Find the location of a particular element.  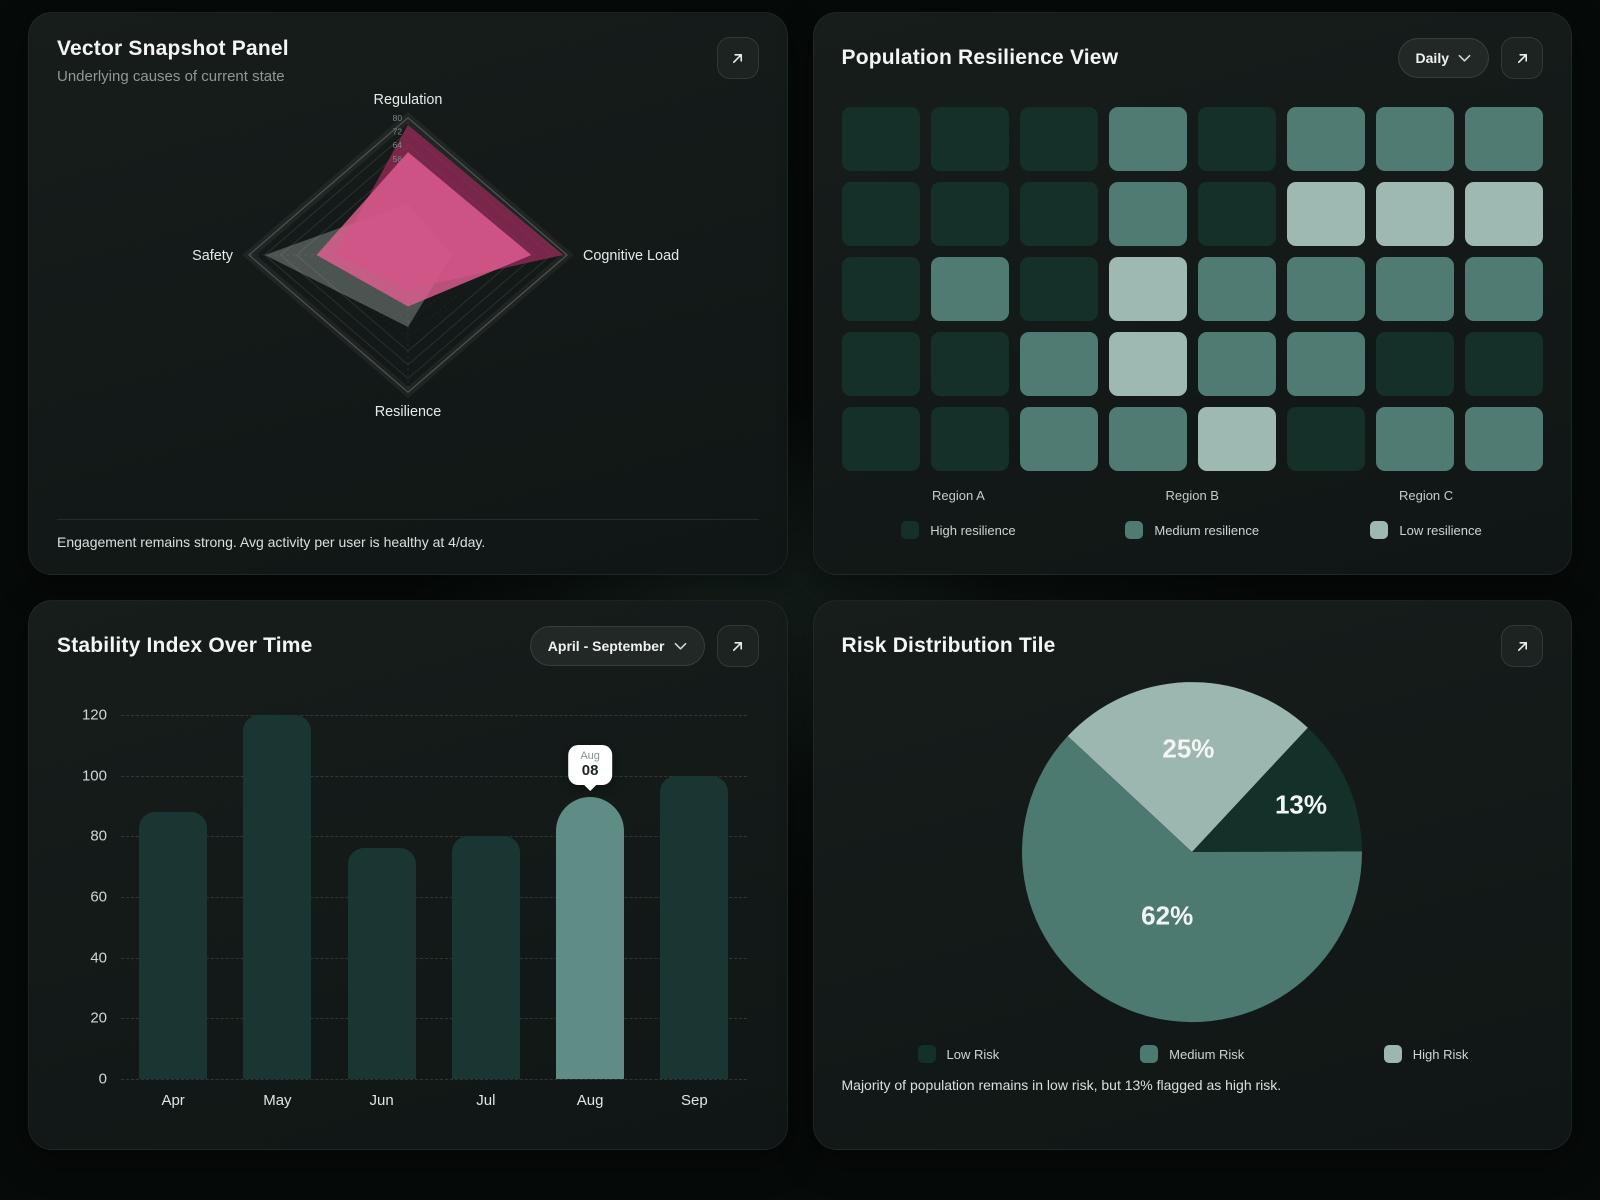

svg-text: 56 is located at coordinates (397, 159).